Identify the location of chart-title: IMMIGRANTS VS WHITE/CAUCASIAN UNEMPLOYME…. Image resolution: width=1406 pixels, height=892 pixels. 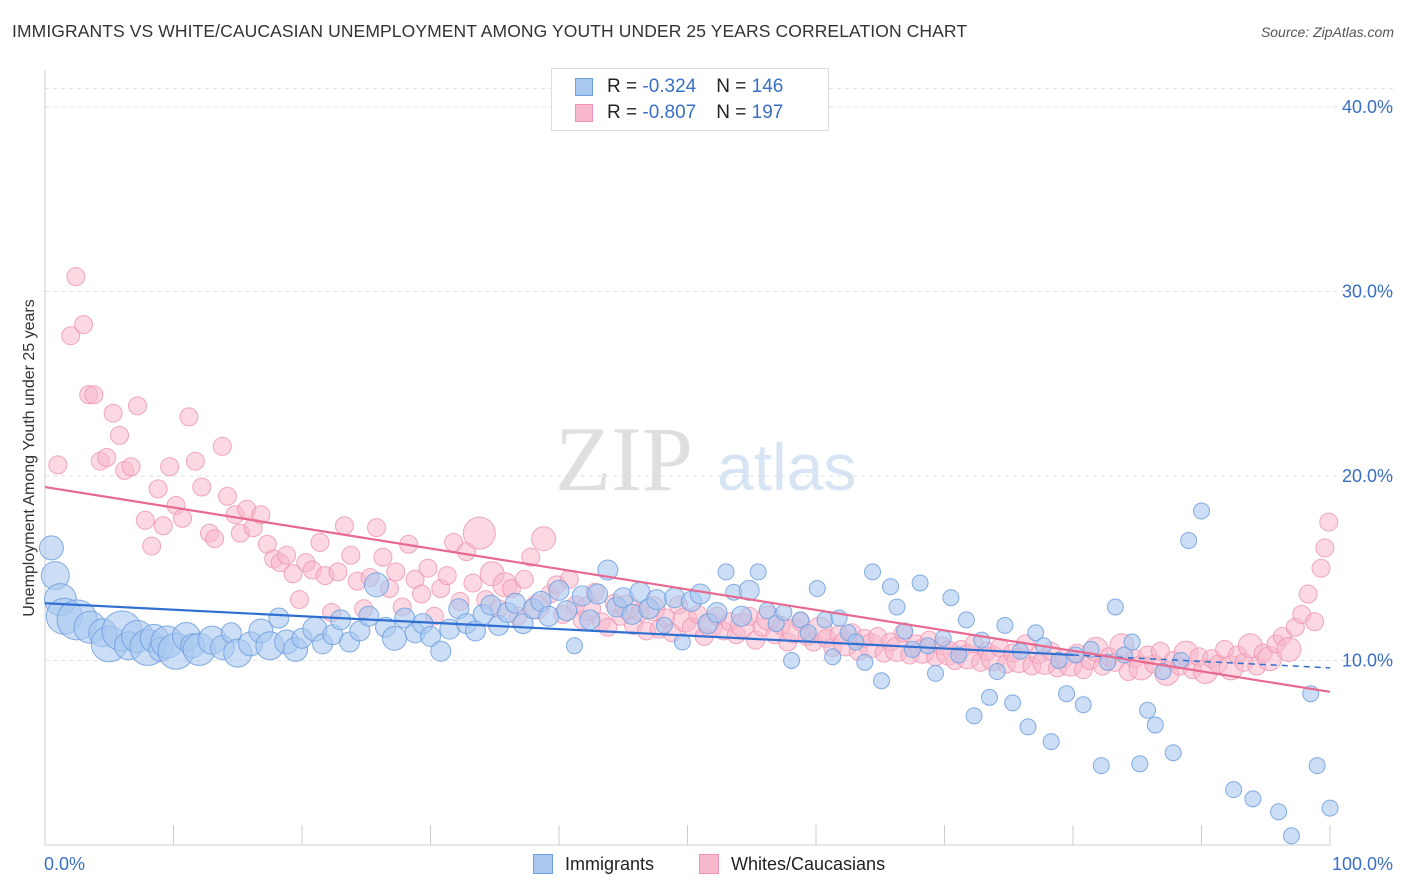
(490, 31).